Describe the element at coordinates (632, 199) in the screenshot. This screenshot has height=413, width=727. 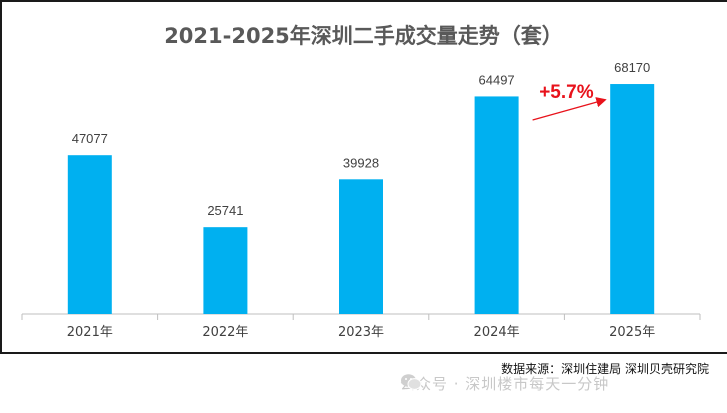
I see `bar-2025年` at that location.